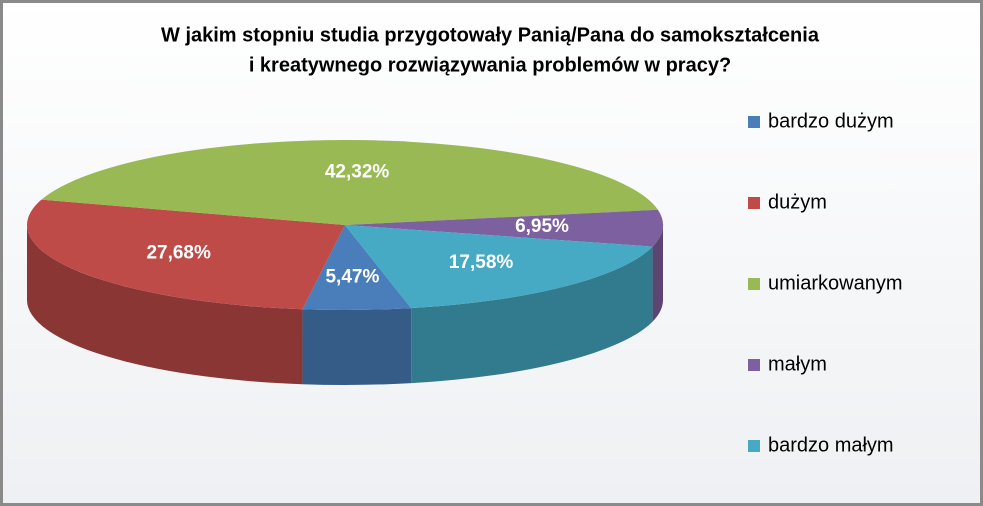 The width and height of the screenshot is (983, 506). What do you see at coordinates (357, 171) in the screenshot?
I see `data-label: 42,32%` at bounding box center [357, 171].